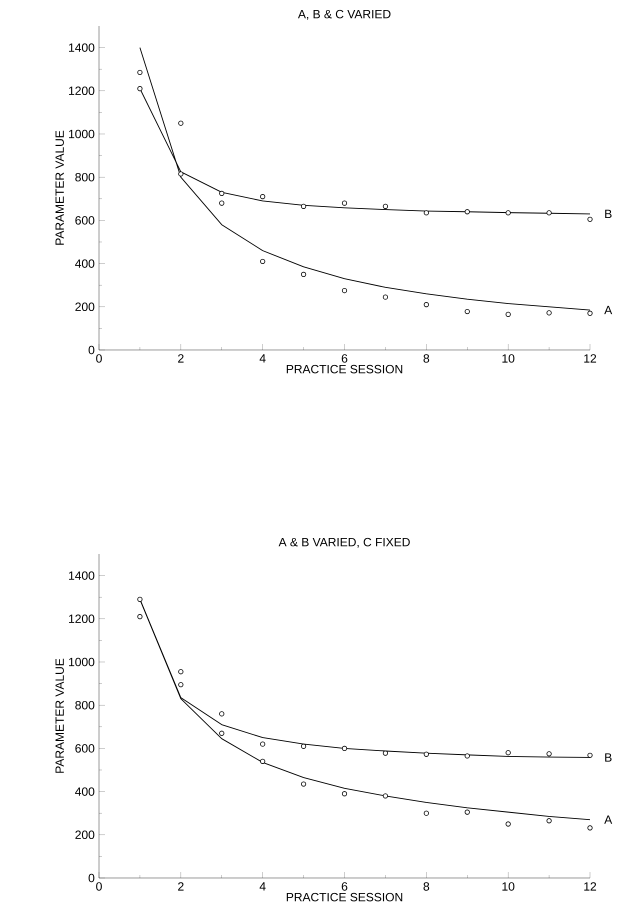 Image resolution: width=621 pixels, height=923 pixels. I want to click on chart-title: A, B & C VARIED, so click(344, 15).